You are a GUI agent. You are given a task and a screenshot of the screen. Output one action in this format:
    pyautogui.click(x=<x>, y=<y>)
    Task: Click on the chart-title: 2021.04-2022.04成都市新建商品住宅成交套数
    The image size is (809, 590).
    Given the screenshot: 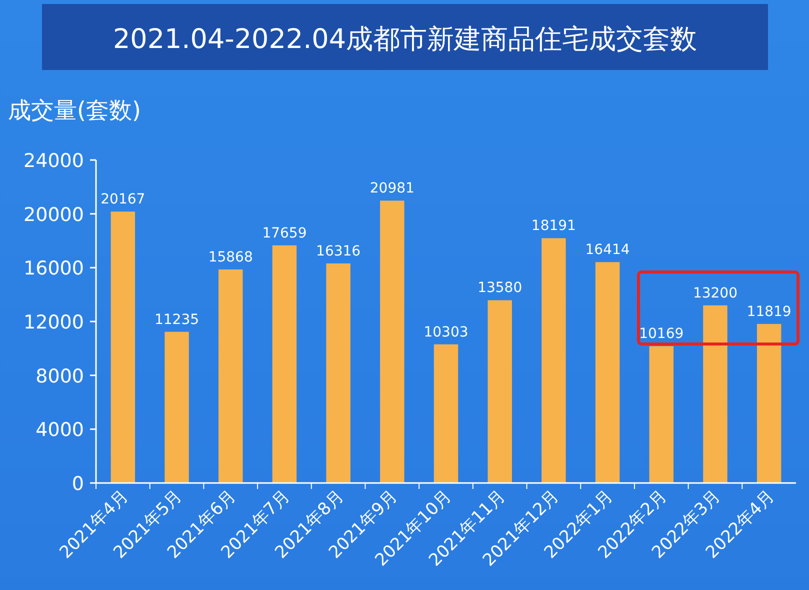 What is the action you would take?
    pyautogui.click(x=405, y=39)
    